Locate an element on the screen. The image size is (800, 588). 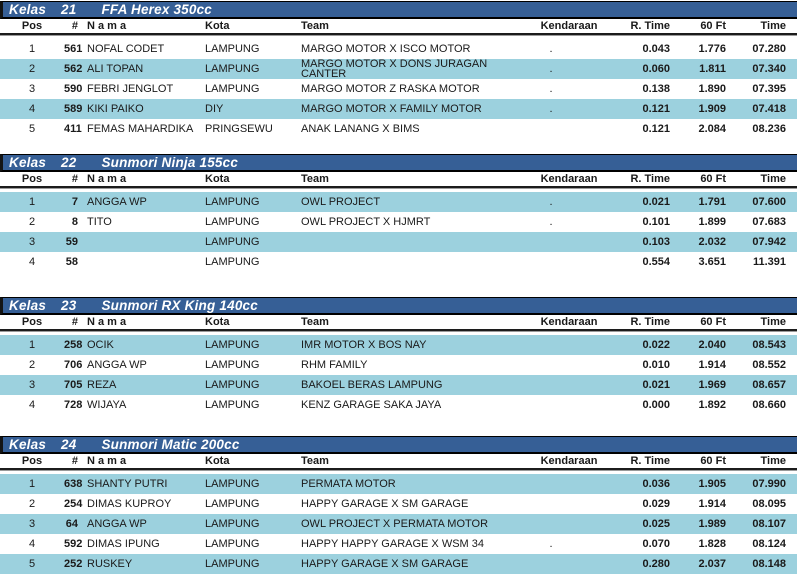
class-number: 22 is located at coordinates (69, 162).